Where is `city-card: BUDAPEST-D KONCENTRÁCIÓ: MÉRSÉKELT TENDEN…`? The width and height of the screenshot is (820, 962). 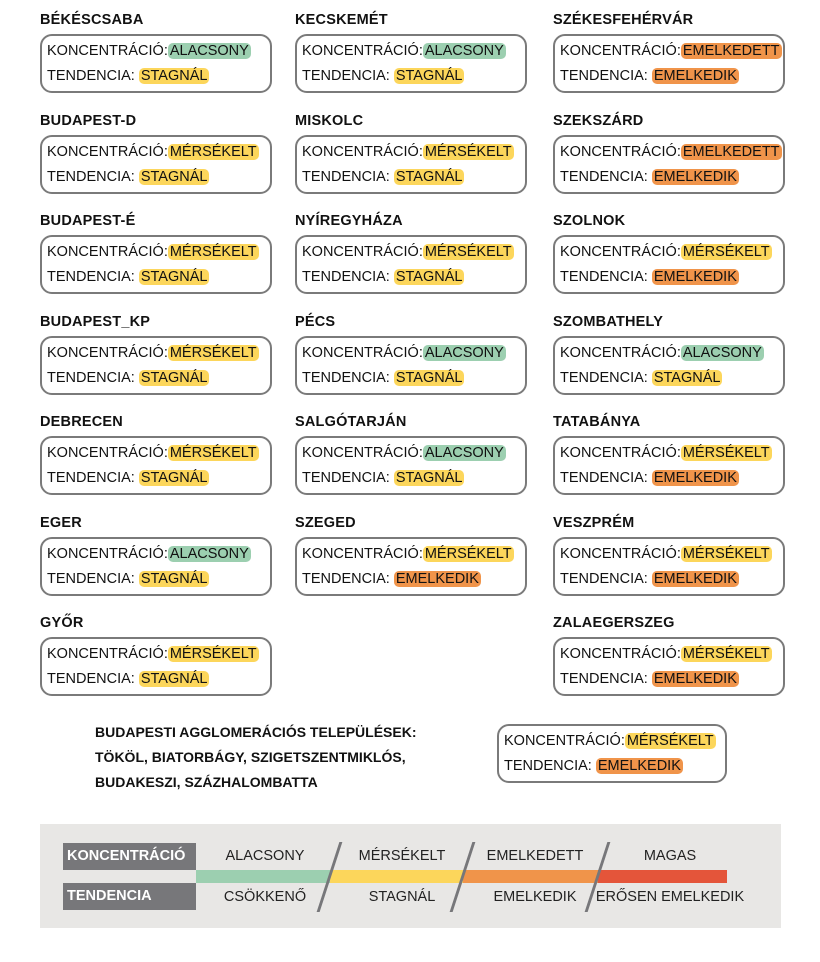 city-card: BUDAPEST-D KONCENTRÁCIÓ: MÉRSÉKELT TENDEN… is located at coordinates (156, 152).